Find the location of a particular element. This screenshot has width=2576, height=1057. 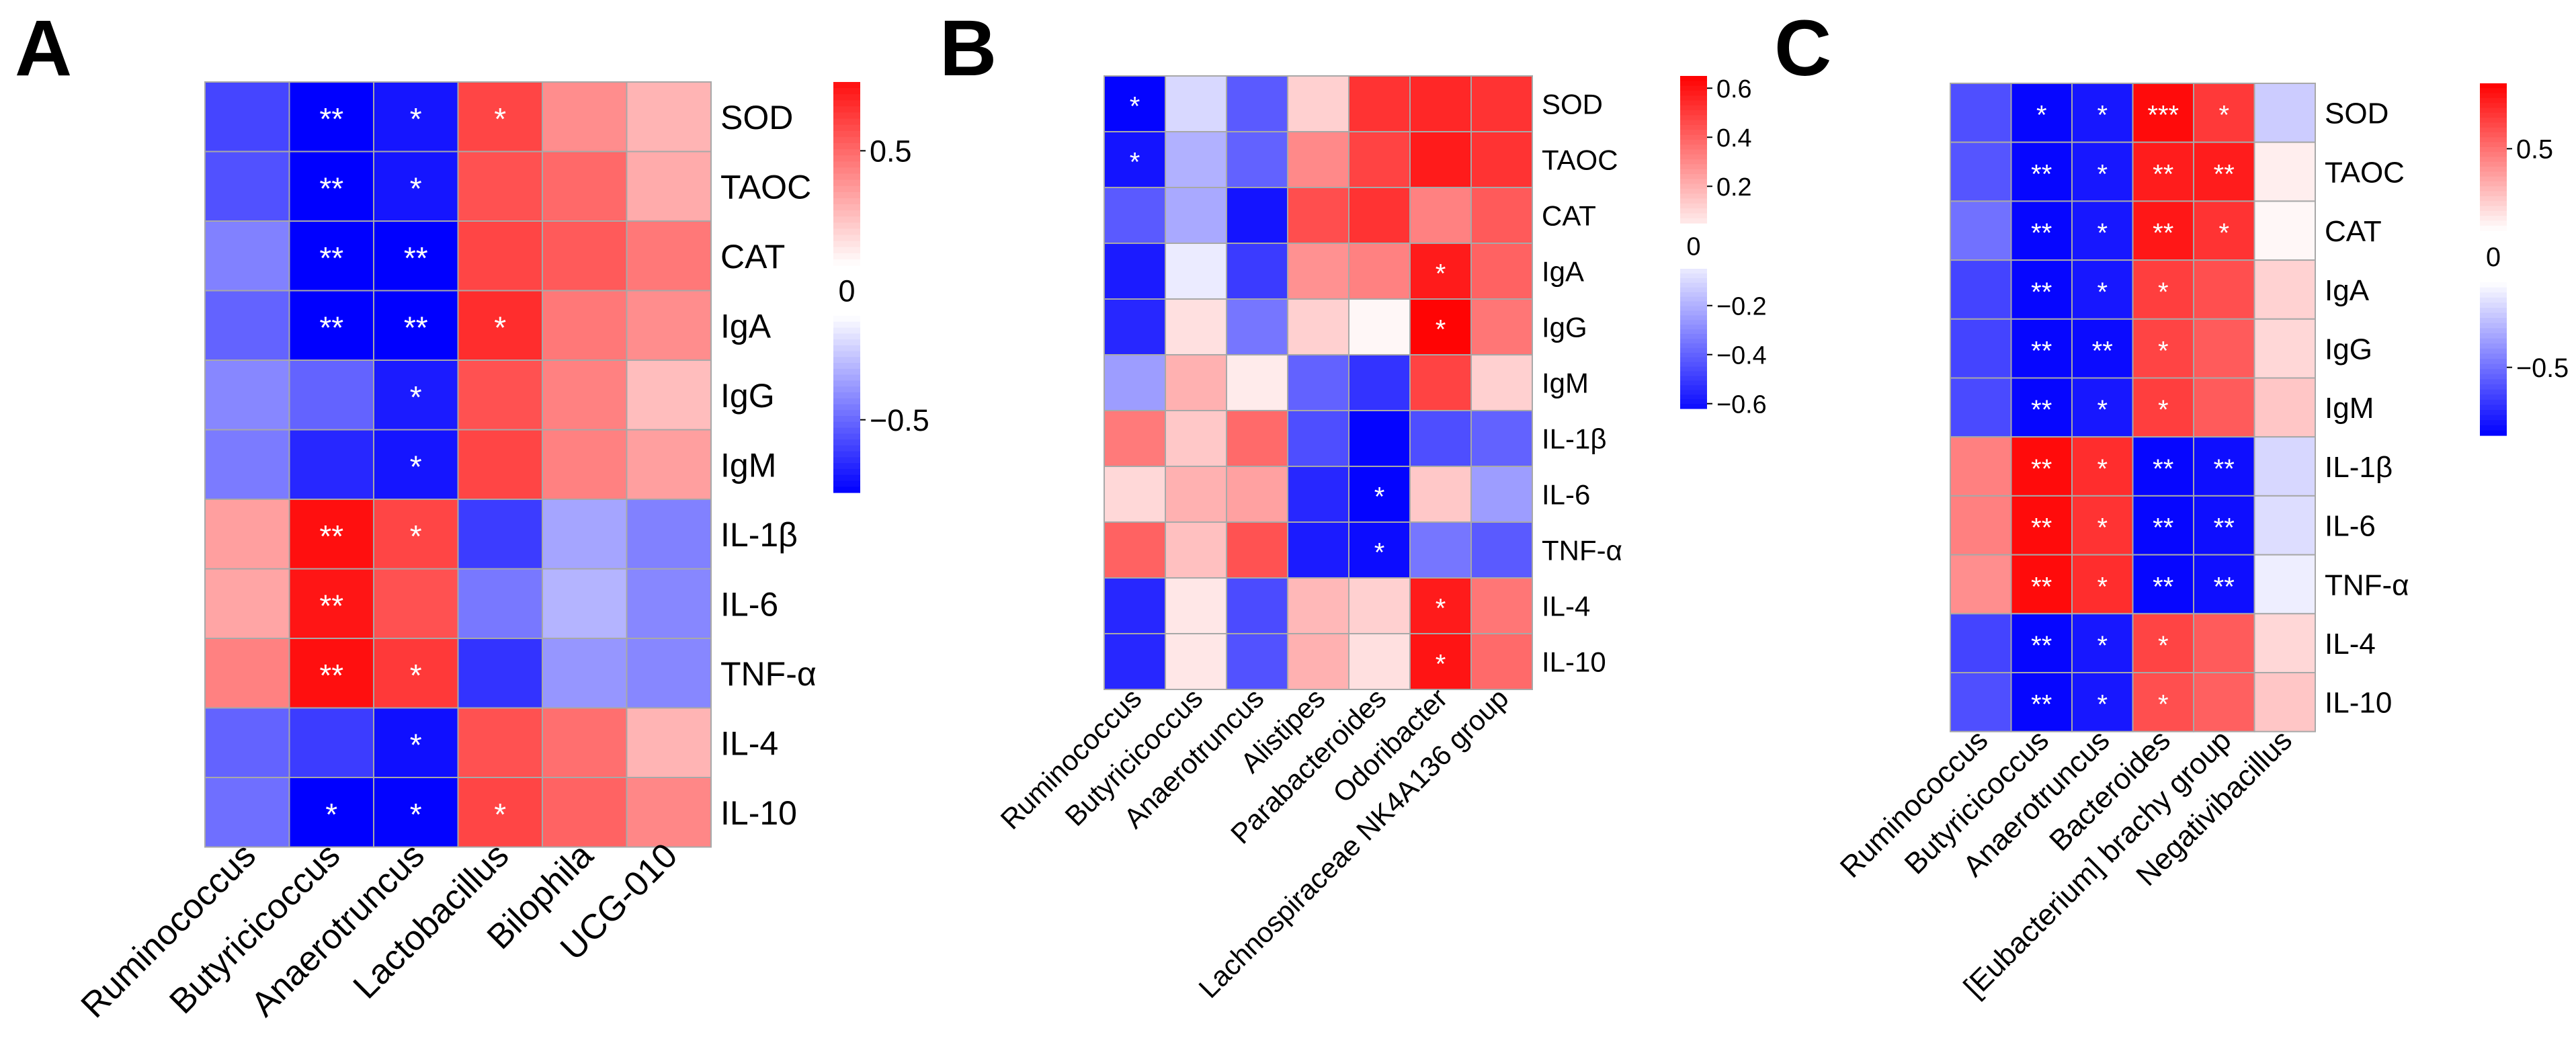

colorbar-tick-label: −0.6 is located at coordinates (1741, 404).